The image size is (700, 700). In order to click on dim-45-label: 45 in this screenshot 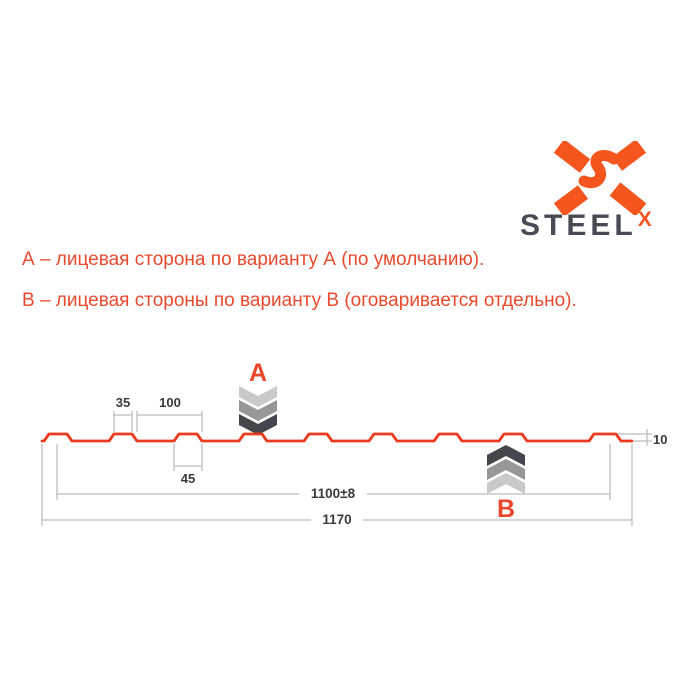, I will do `click(188, 478)`.